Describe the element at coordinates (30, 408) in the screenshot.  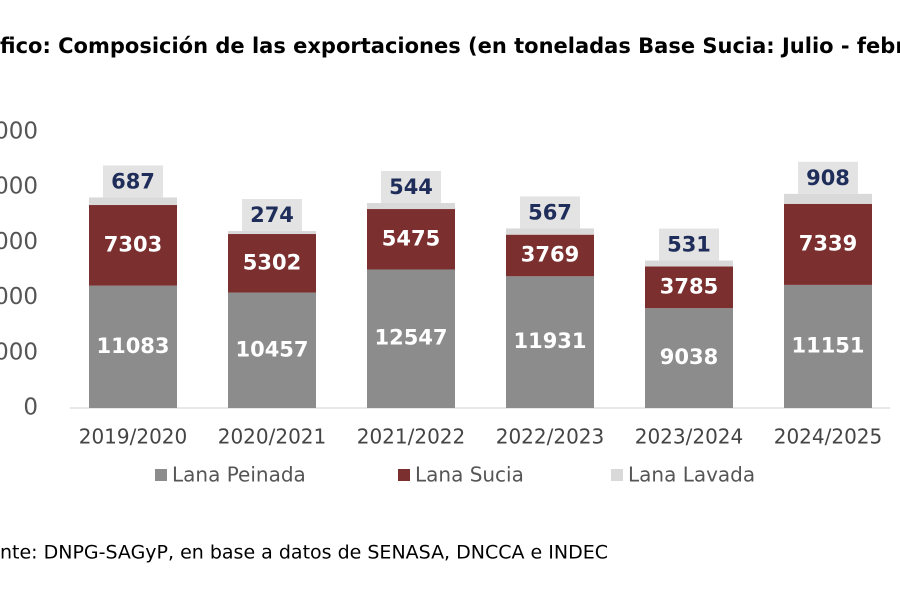
I see `y-tick-label: 0` at that location.